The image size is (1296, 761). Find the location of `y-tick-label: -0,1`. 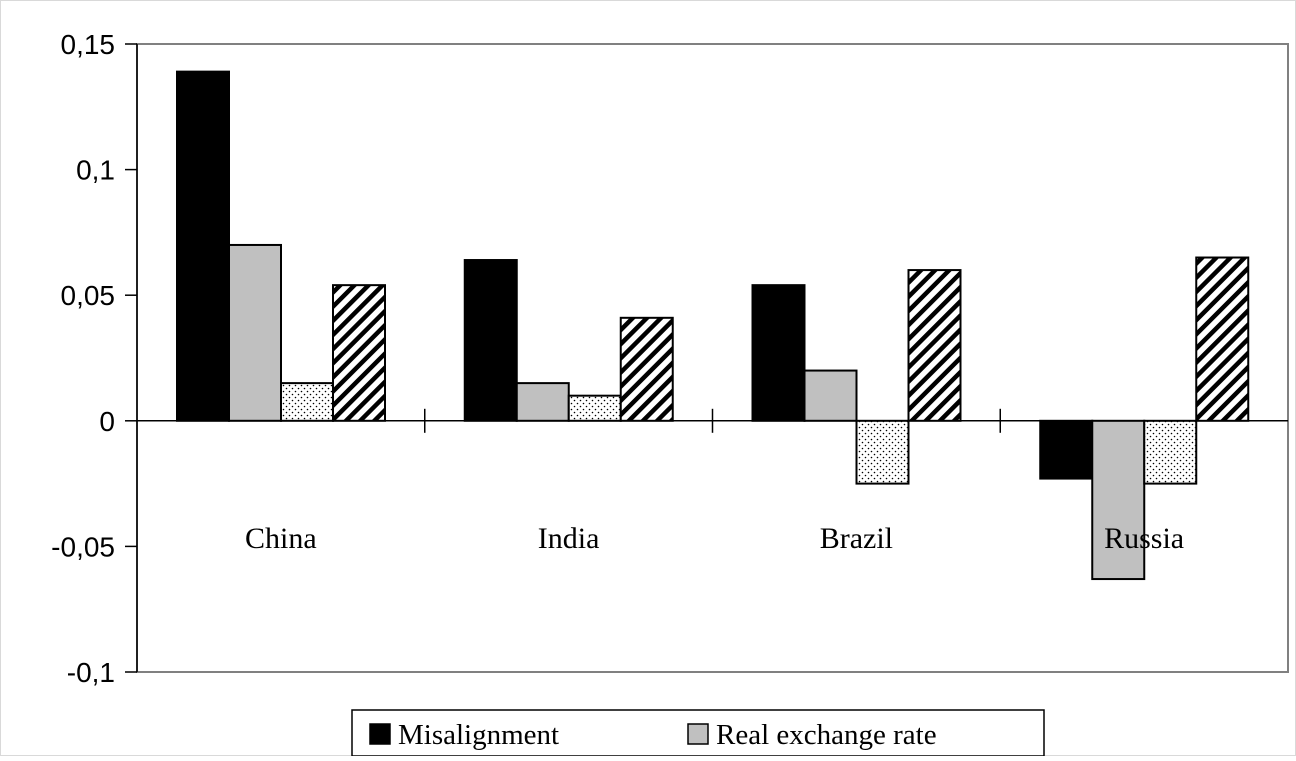

y-tick-label: -0,1 is located at coordinates (91, 672).